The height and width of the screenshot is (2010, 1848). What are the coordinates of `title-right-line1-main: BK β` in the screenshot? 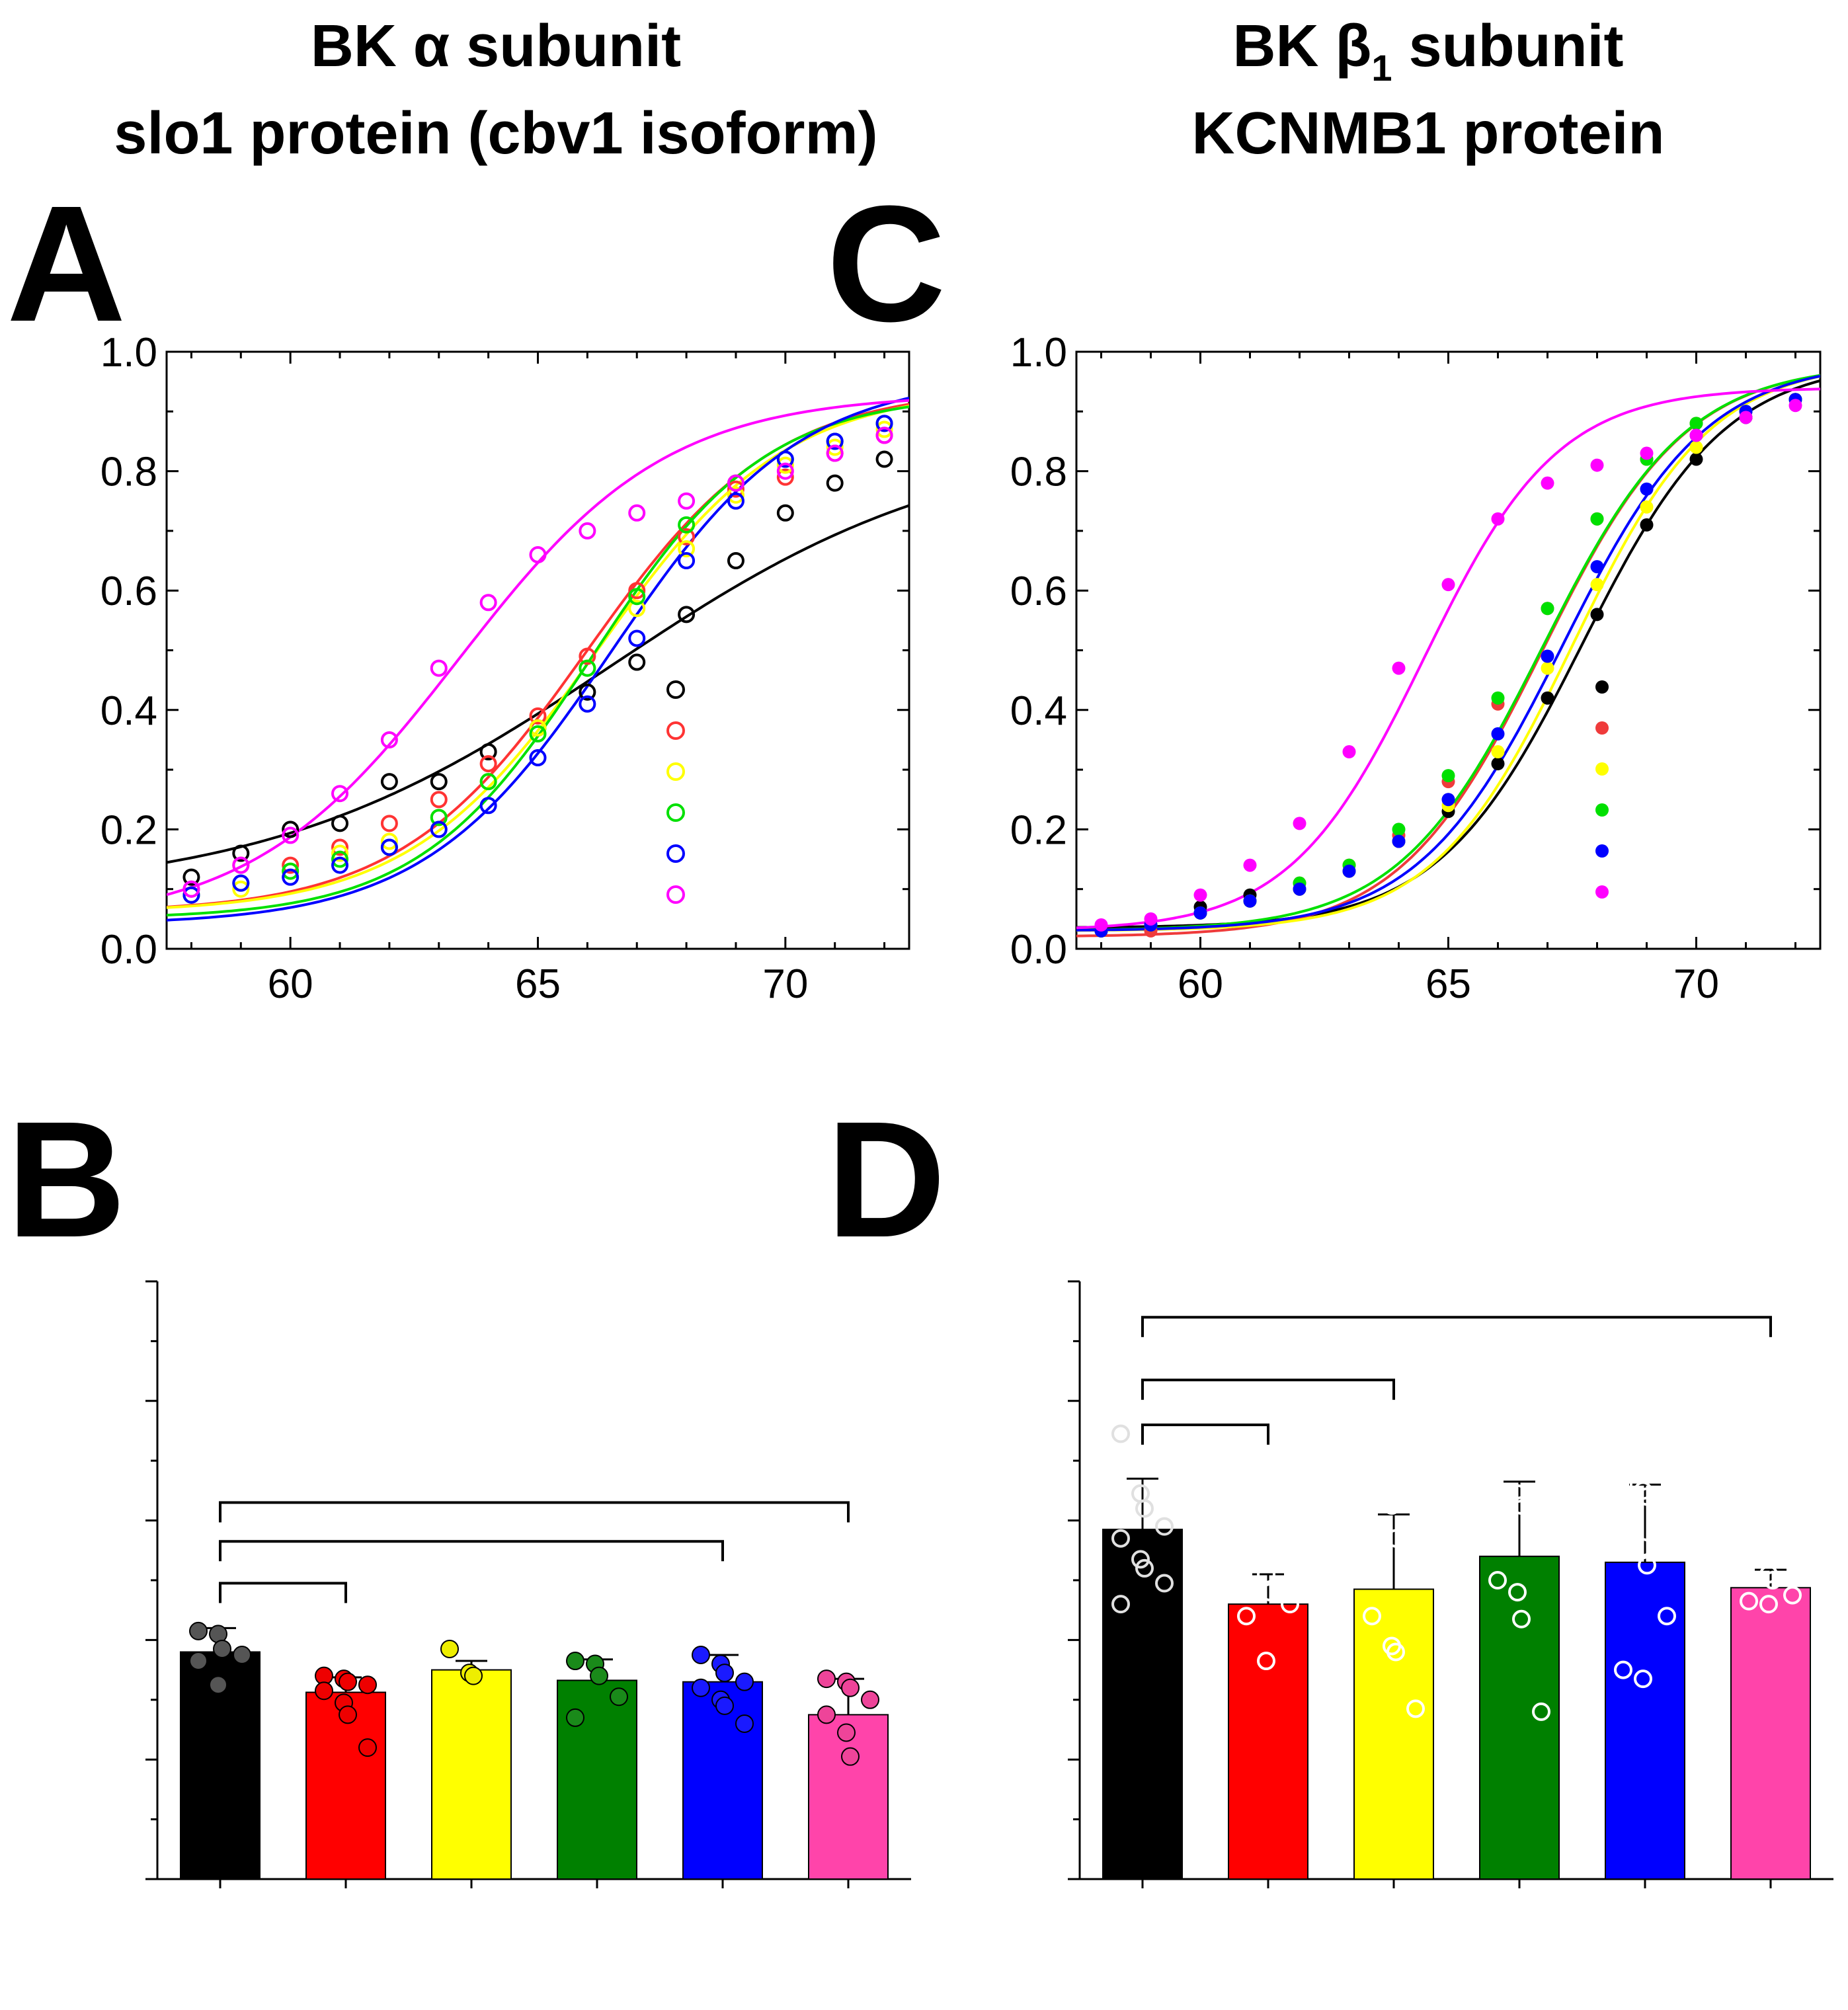 It's located at (1301, 46).